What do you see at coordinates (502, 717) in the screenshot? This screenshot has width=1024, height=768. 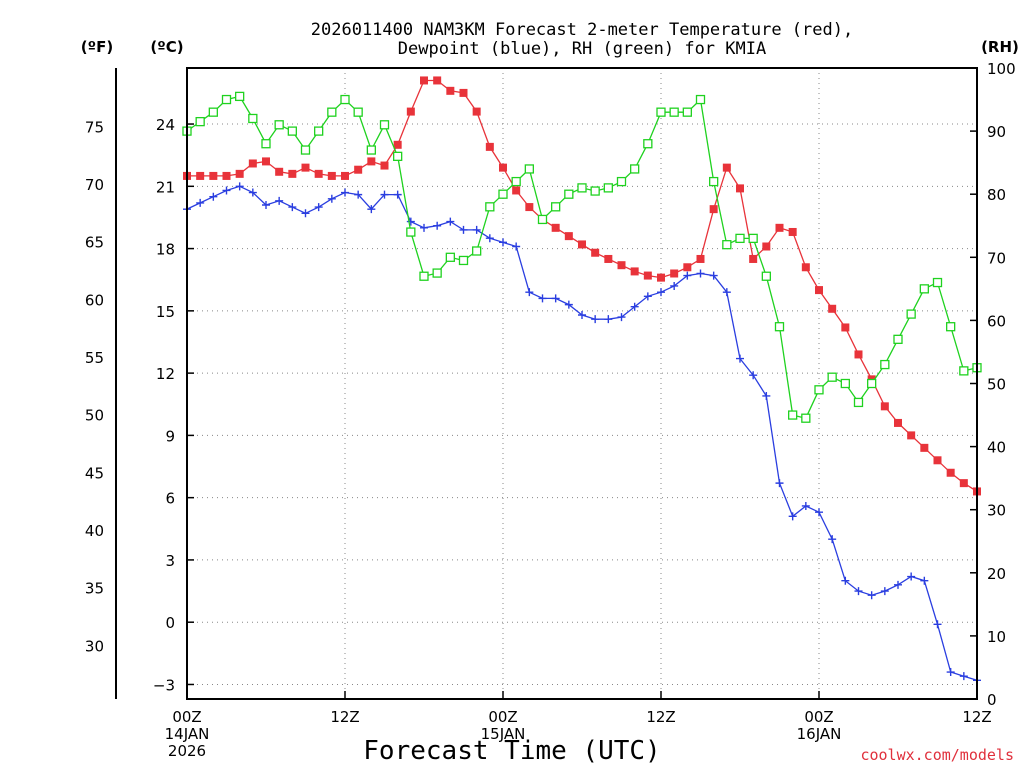 I see `x-tick-label: 00Z` at bounding box center [502, 717].